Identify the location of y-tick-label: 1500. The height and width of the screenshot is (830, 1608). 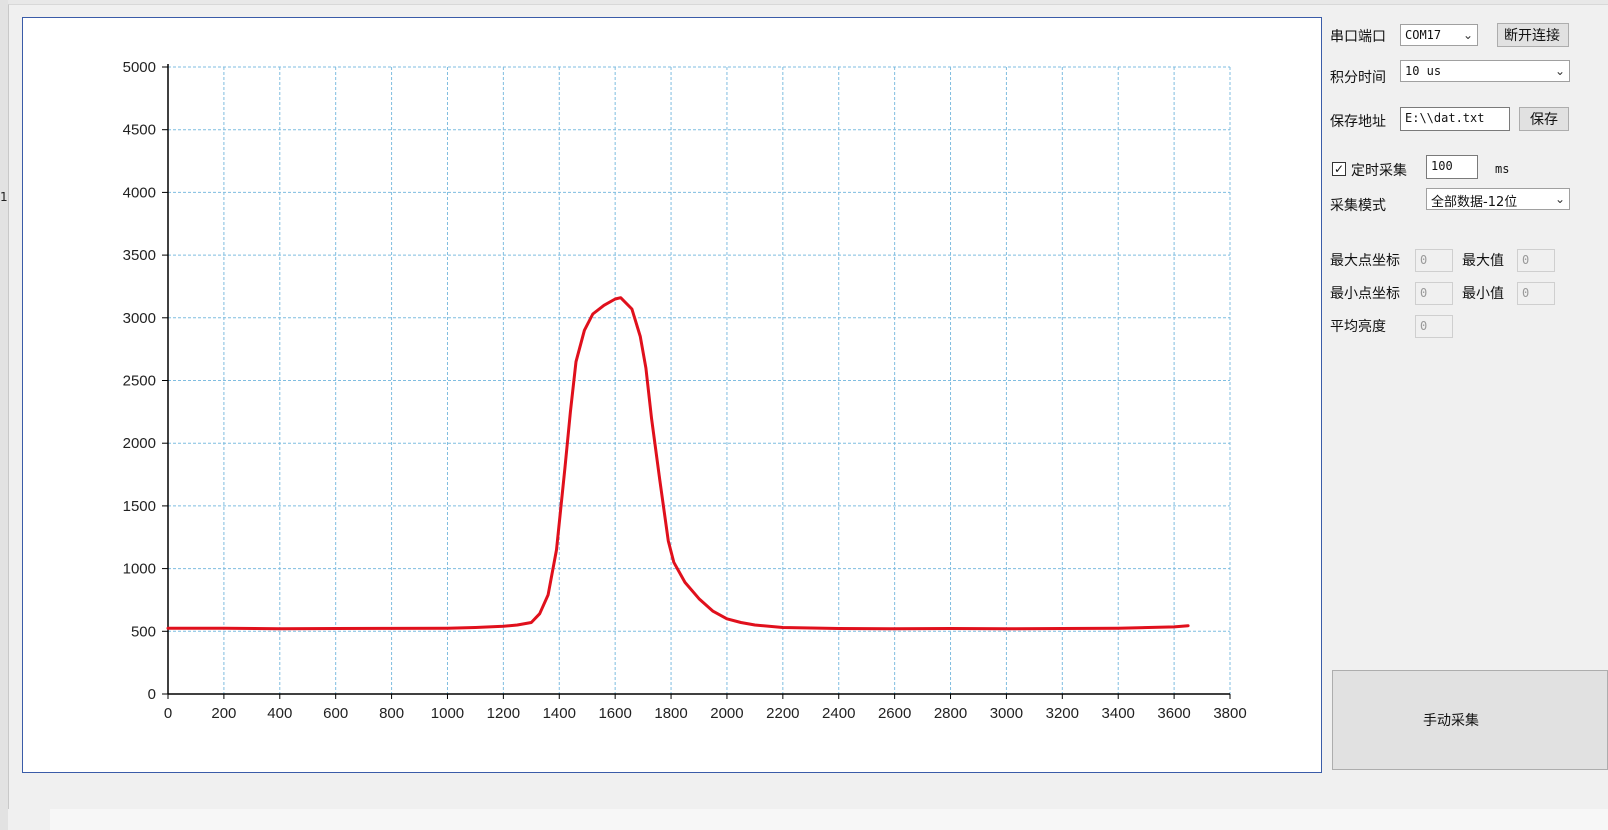
(139, 506).